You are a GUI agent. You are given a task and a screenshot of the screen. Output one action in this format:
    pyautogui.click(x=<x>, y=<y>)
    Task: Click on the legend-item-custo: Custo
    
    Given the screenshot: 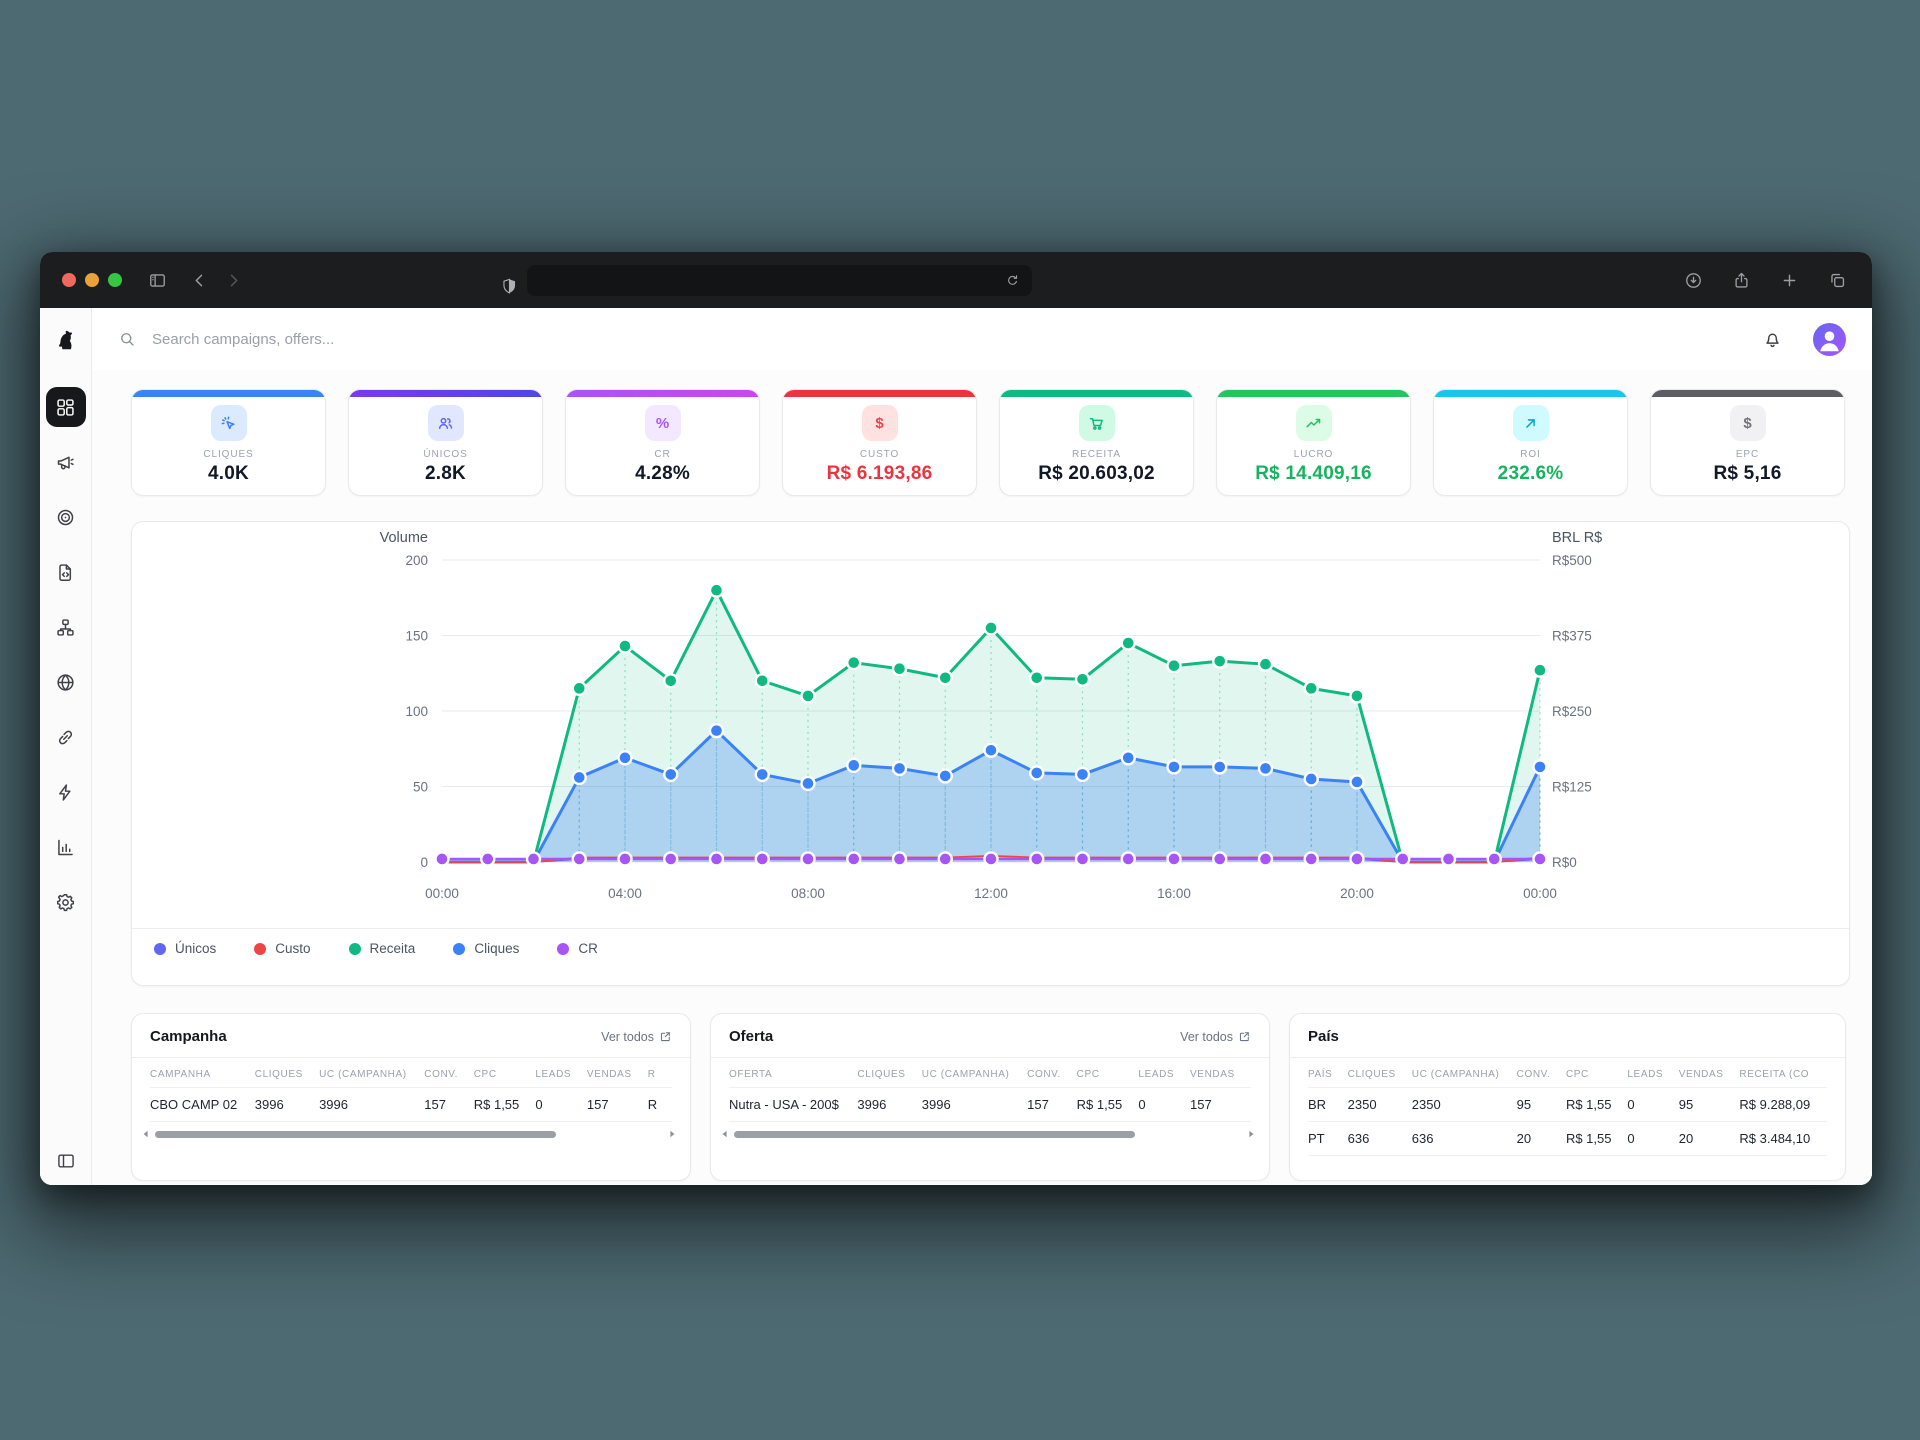 What is the action you would take?
    pyautogui.click(x=282, y=948)
    